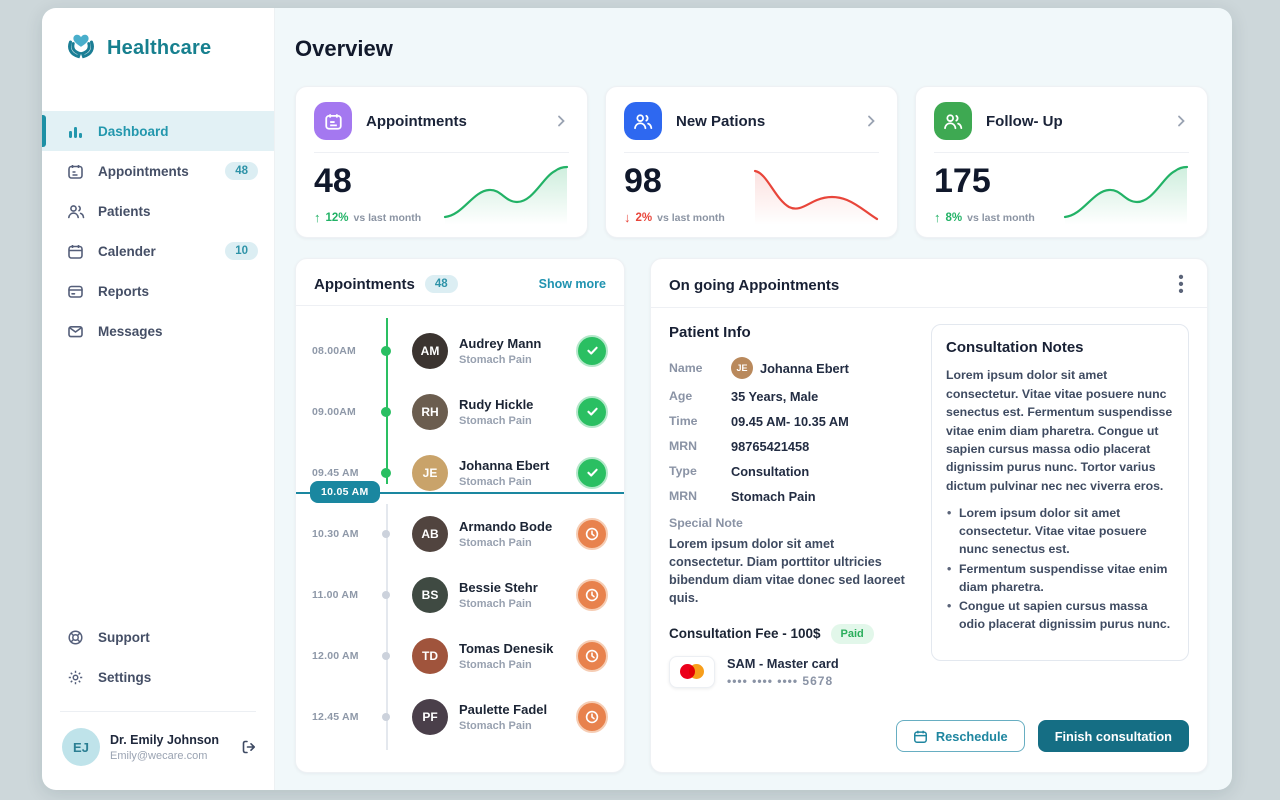 This screenshot has height=800, width=1280. I want to click on appointment-row: 09.00AM RH Rudy Hickle Stomach Pain, so click(460, 411).